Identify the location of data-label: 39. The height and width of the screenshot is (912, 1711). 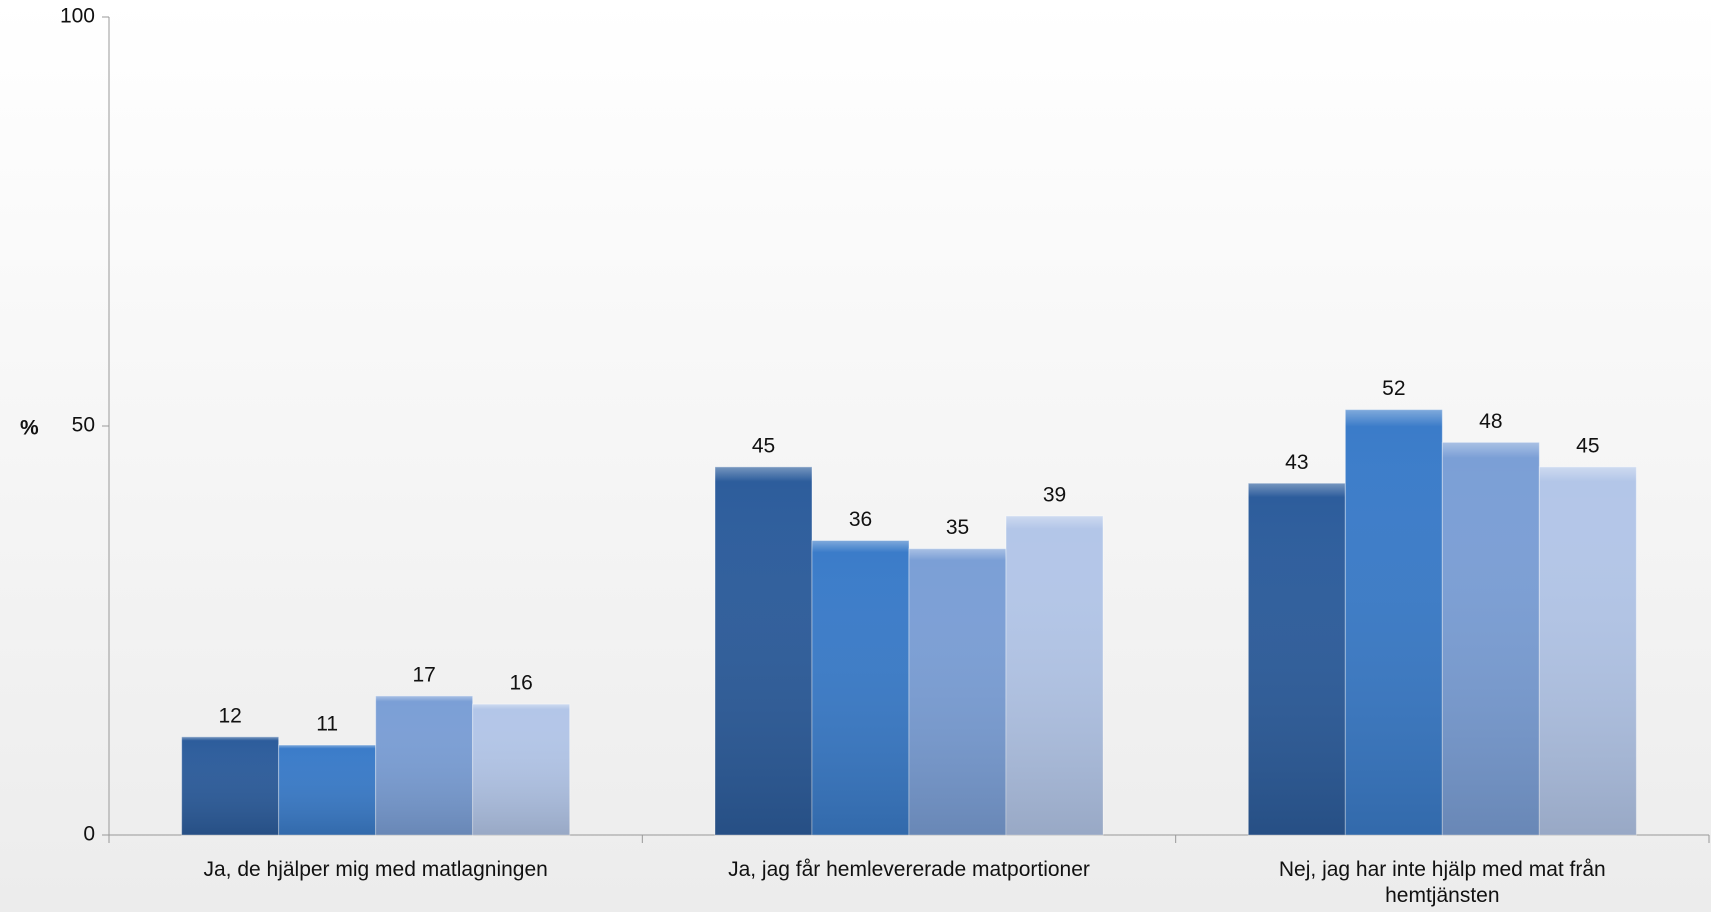
(1054, 495).